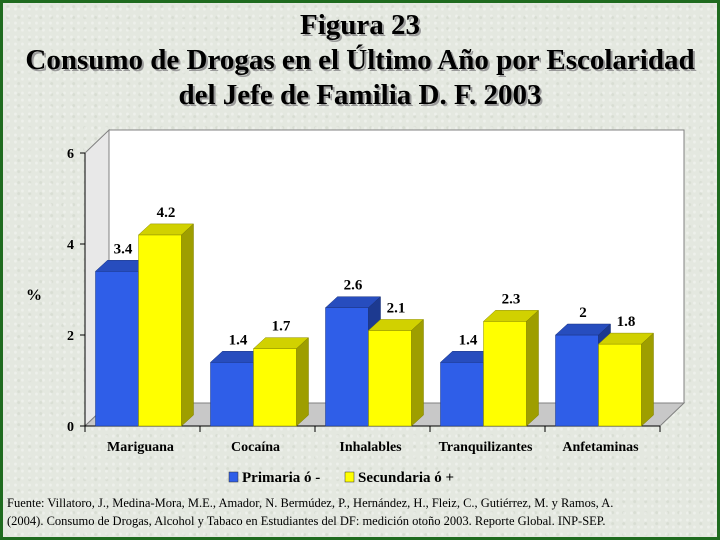 The image size is (720, 540). Describe the element at coordinates (70, 245) in the screenshot. I see `y-tick-label: 4` at that location.